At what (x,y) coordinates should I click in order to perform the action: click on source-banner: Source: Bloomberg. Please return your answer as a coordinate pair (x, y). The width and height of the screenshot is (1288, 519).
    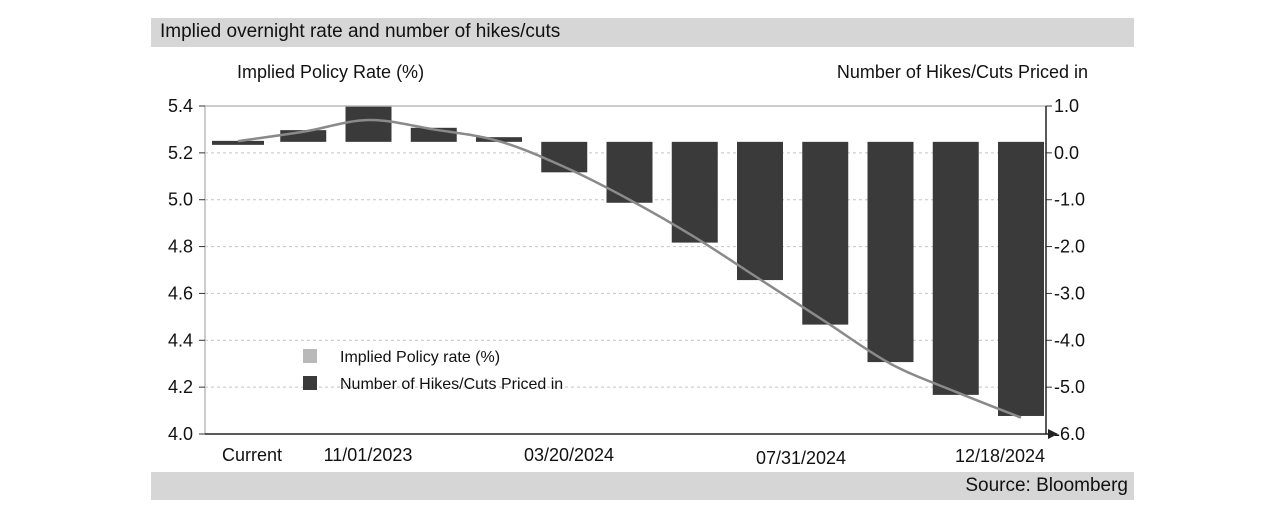
    Looking at the image, I should click on (642, 486).